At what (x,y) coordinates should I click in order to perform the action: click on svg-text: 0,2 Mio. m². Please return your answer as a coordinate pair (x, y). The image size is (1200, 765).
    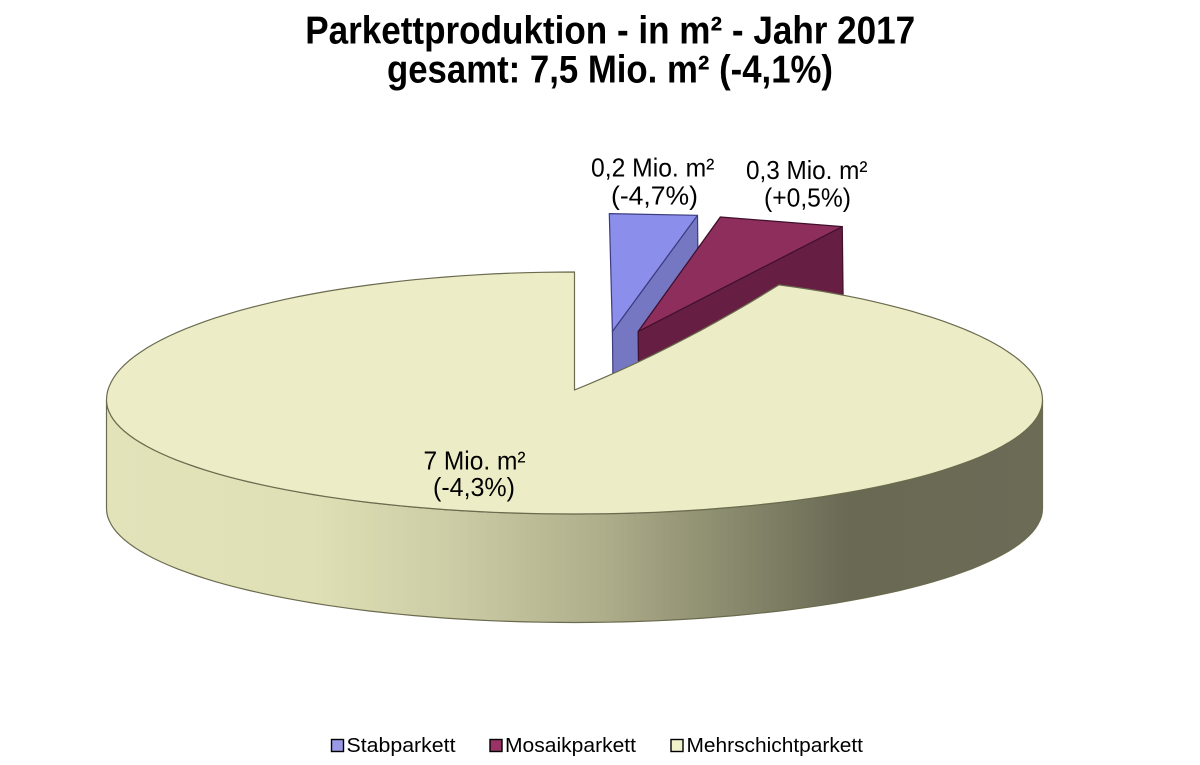
    Looking at the image, I should click on (653, 167).